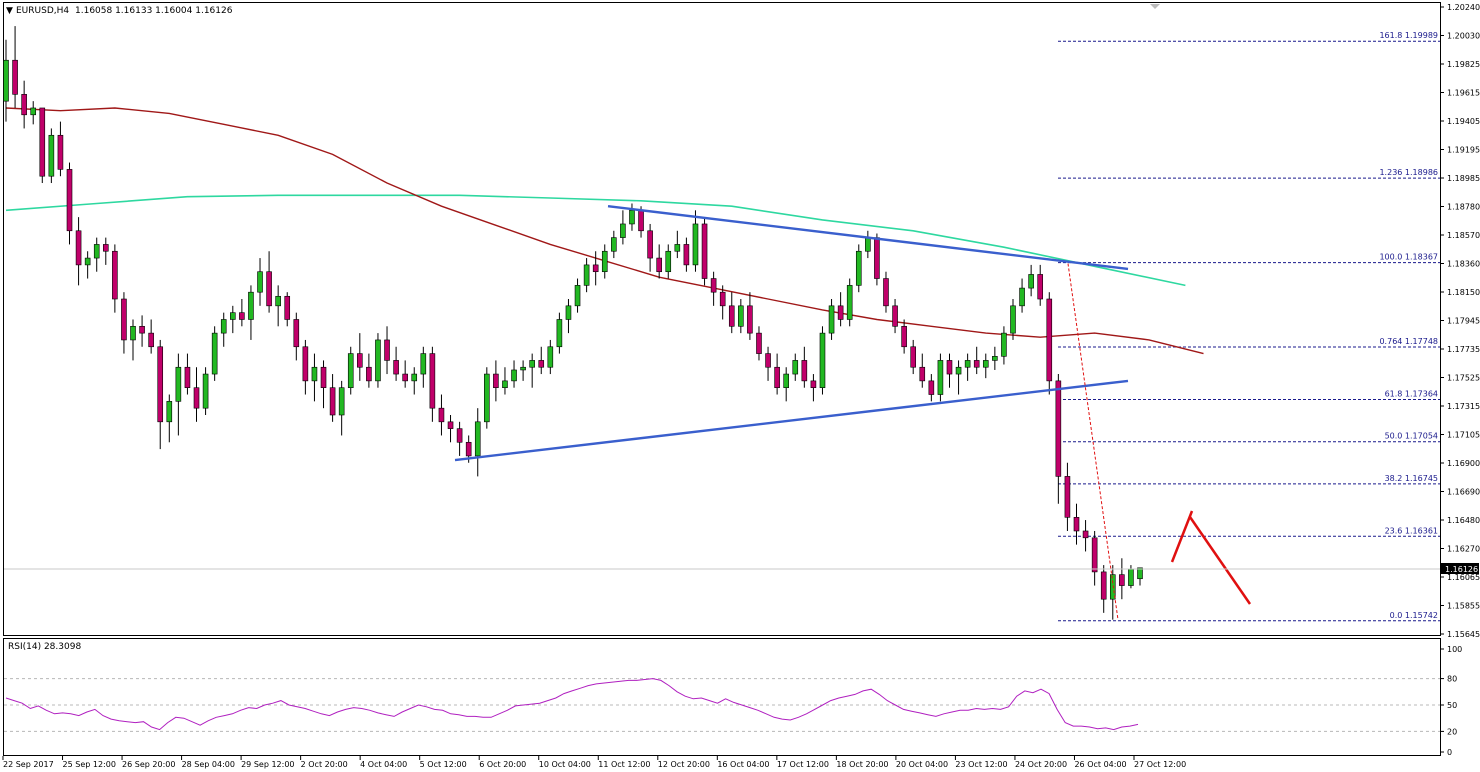 The height and width of the screenshot is (772, 1480). I want to click on price-axis-label: 1.16690, so click(1463, 492).